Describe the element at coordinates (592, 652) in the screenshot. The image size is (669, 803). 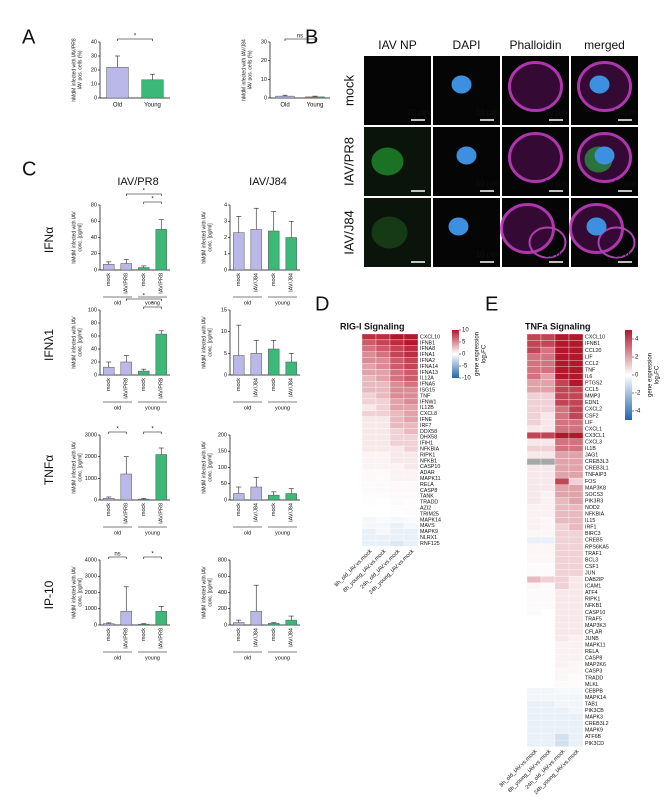
I see `gene-label: RELA` at that location.